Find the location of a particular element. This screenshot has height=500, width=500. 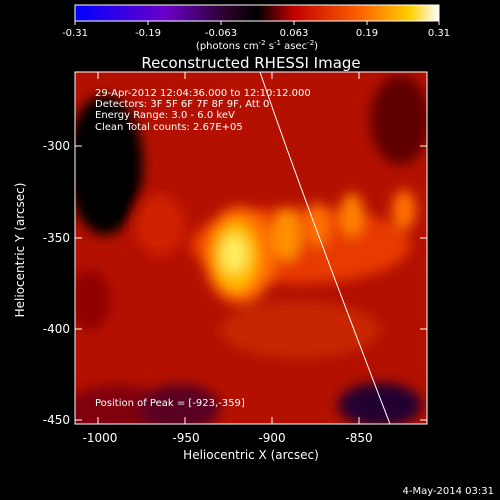

image-title: Reconstructed RHESSI Image is located at coordinates (250, 63).